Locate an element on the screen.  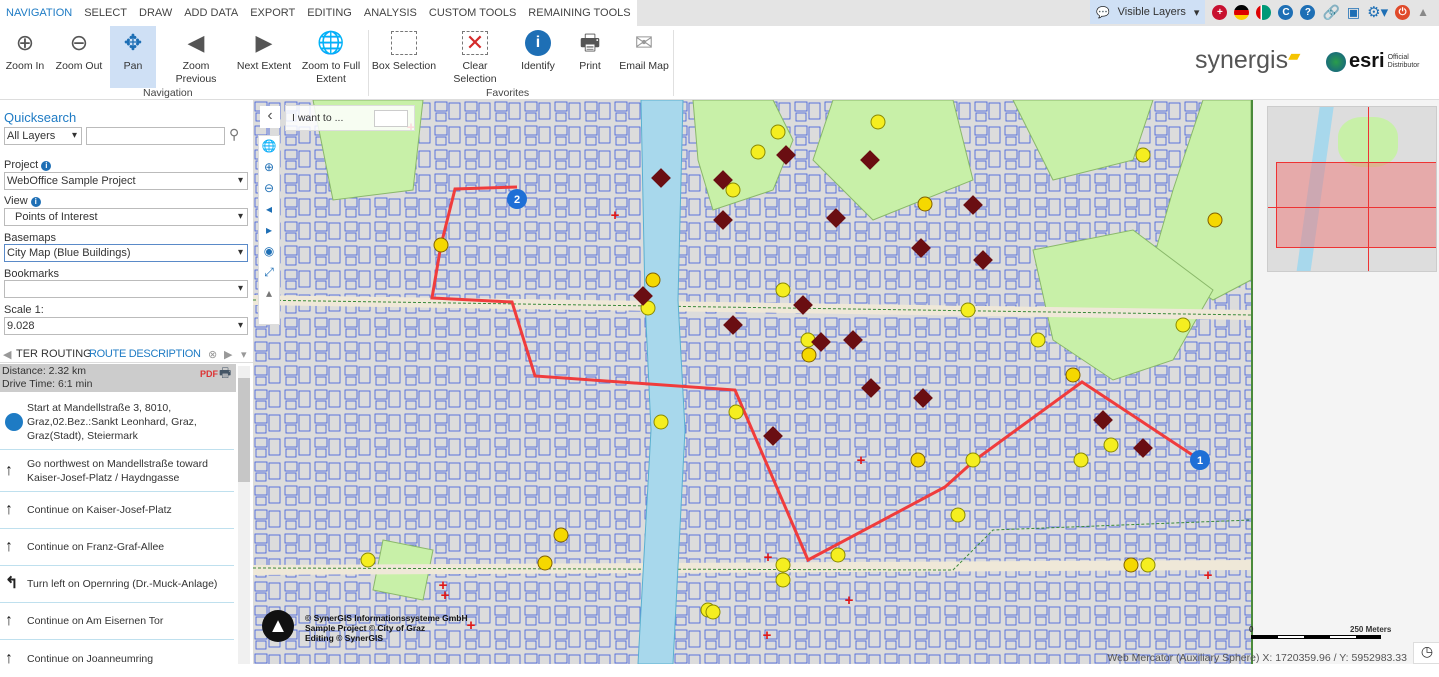
help-icon: ? is located at coordinates (1308, 12).